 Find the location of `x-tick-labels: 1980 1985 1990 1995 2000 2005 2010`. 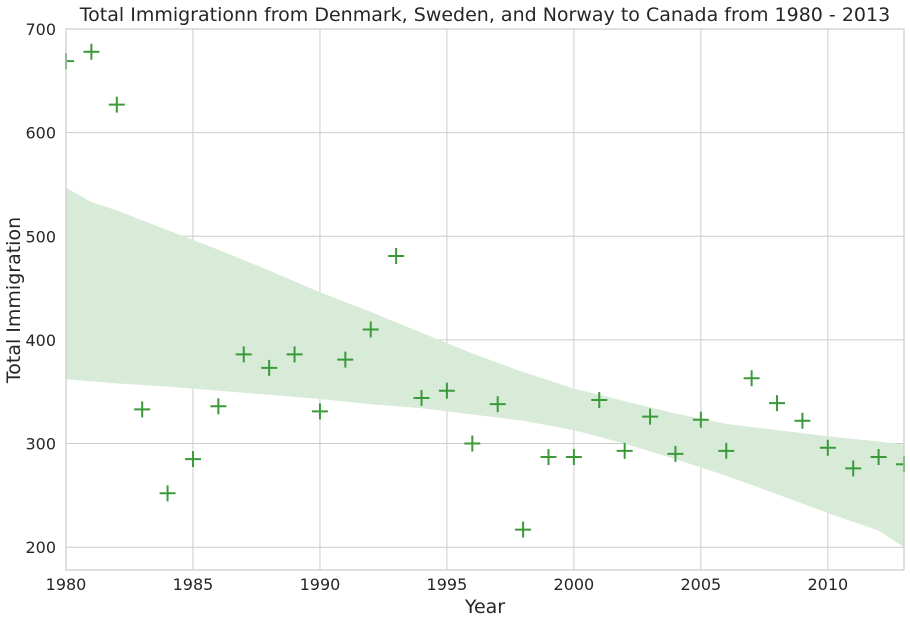

x-tick-labels: 1980 1985 1990 1995 2000 2005 2010 is located at coordinates (447, 584).